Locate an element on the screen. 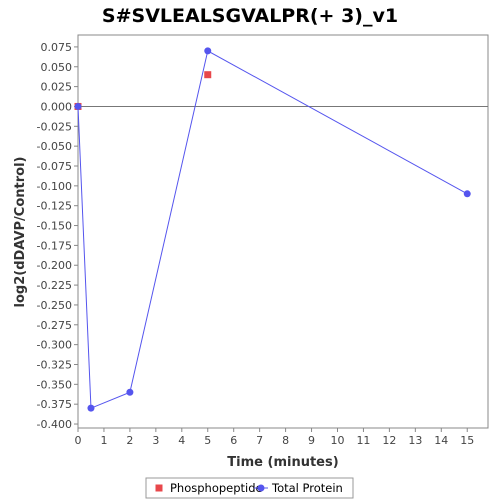  y-tick-label: 0.025 is located at coordinates (57, 87).